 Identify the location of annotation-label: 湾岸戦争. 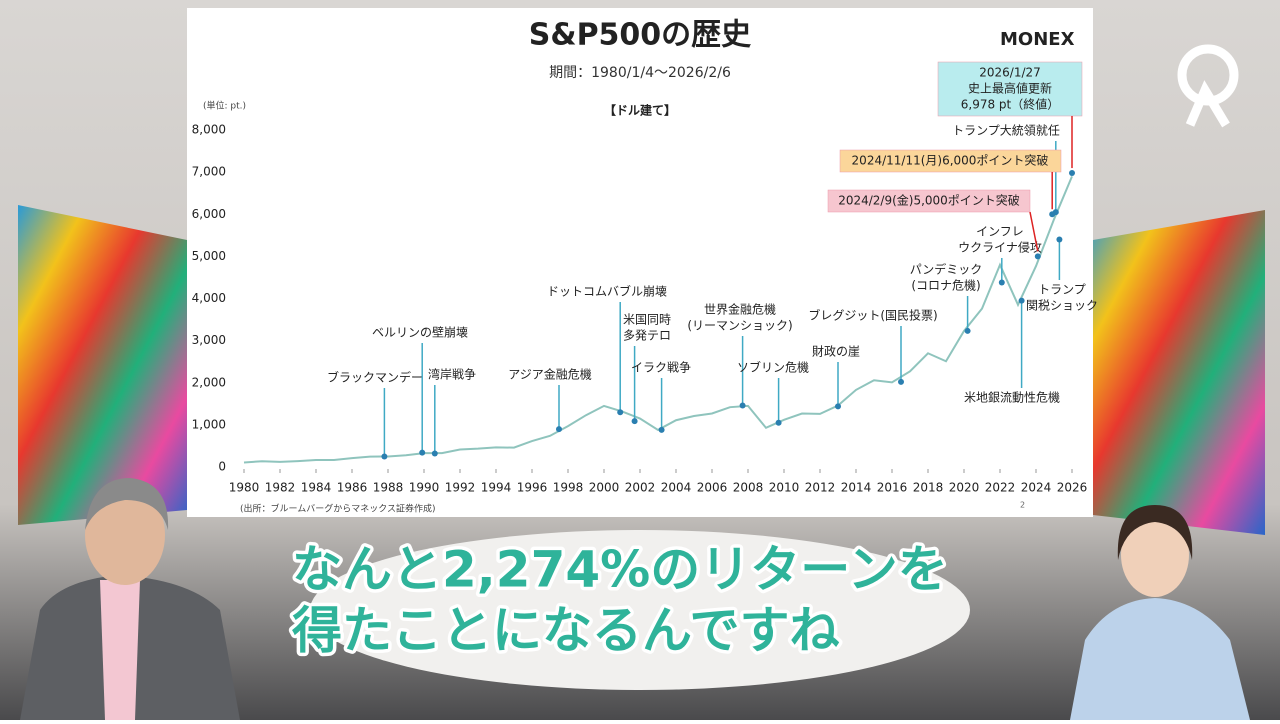
(452, 374).